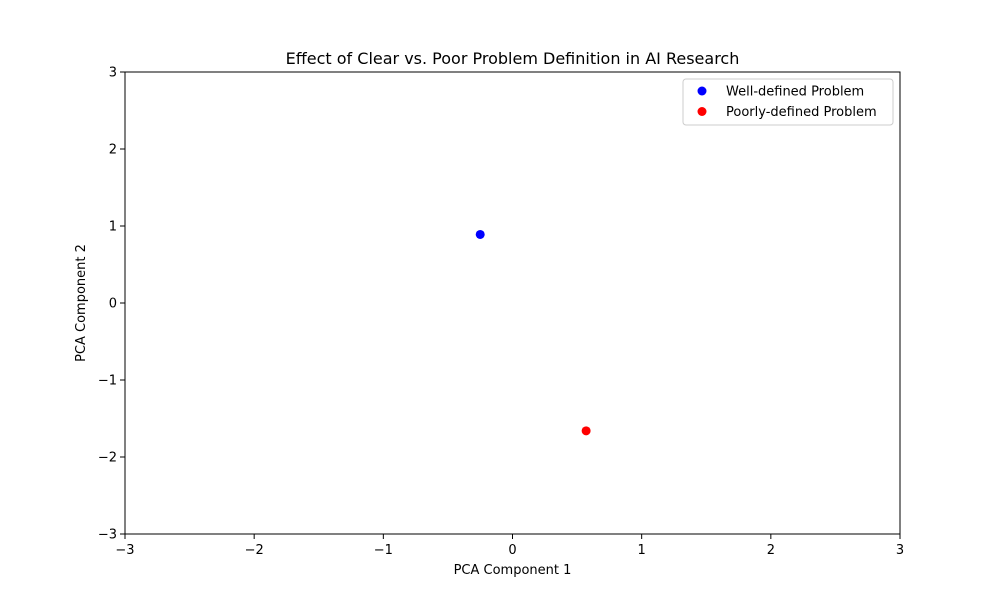 The image size is (1000, 600). Describe the element at coordinates (113, 227) in the screenshot. I see `y-tick-label: 1` at that location.